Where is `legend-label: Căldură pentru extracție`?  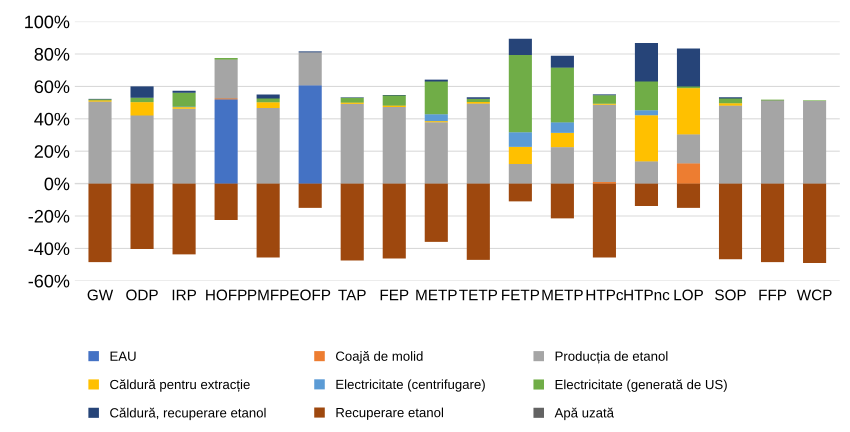
legend-label: Căldură pentru extracție is located at coordinates (180, 385).